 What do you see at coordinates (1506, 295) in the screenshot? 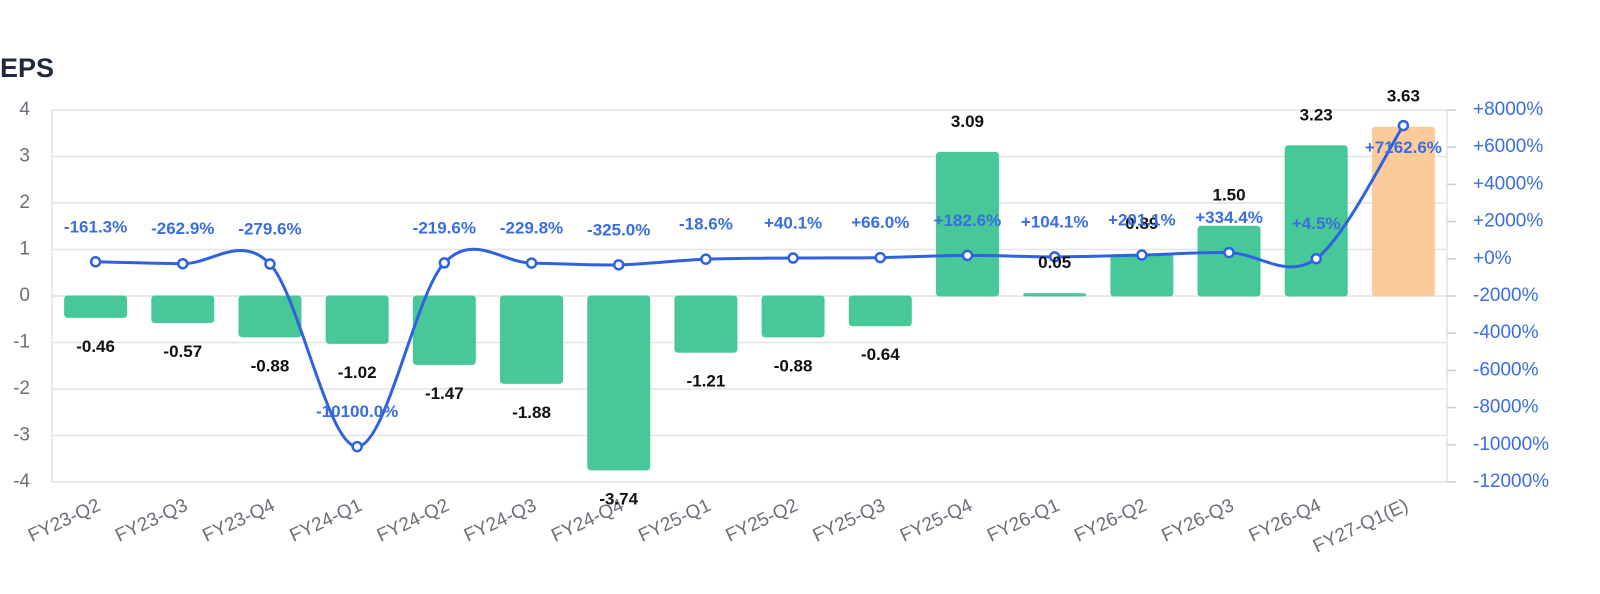
I see `y2-tick-label: -2000%` at bounding box center [1506, 295].